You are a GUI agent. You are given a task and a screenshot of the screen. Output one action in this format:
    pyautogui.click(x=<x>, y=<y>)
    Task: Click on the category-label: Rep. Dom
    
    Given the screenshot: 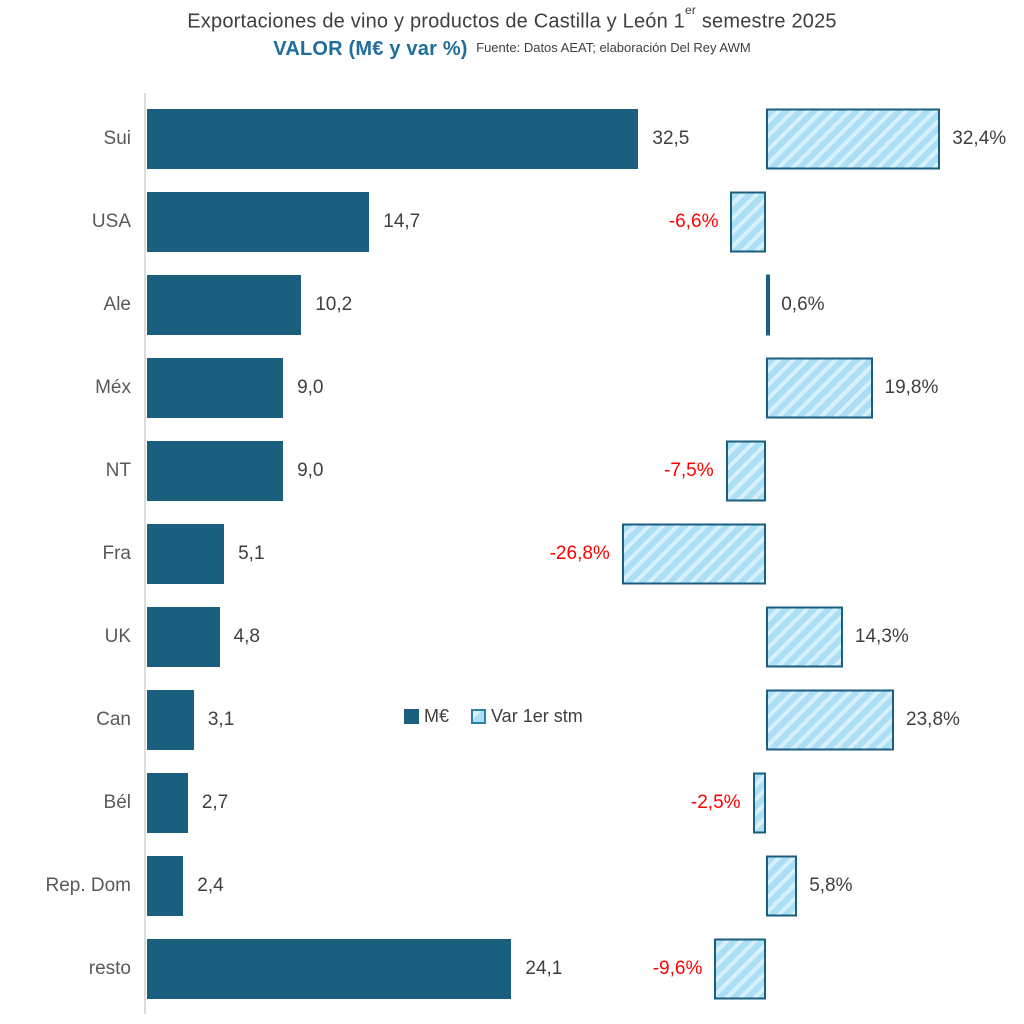 What is the action you would take?
    pyautogui.click(x=88, y=885)
    